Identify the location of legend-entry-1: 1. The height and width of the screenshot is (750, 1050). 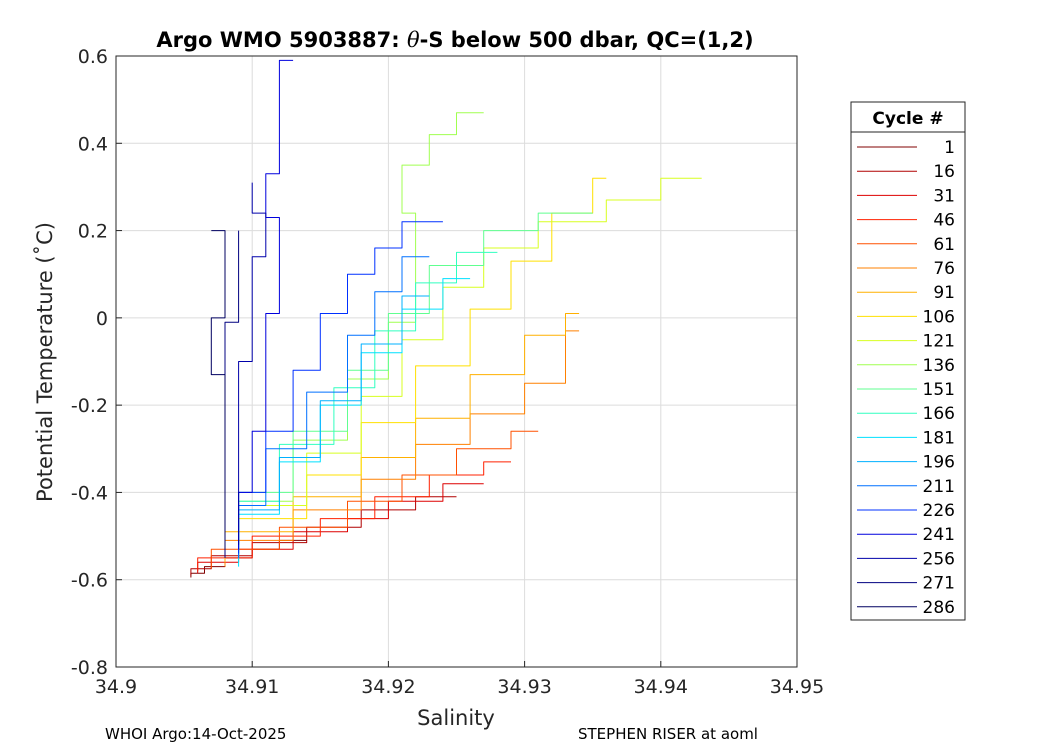
(906, 148).